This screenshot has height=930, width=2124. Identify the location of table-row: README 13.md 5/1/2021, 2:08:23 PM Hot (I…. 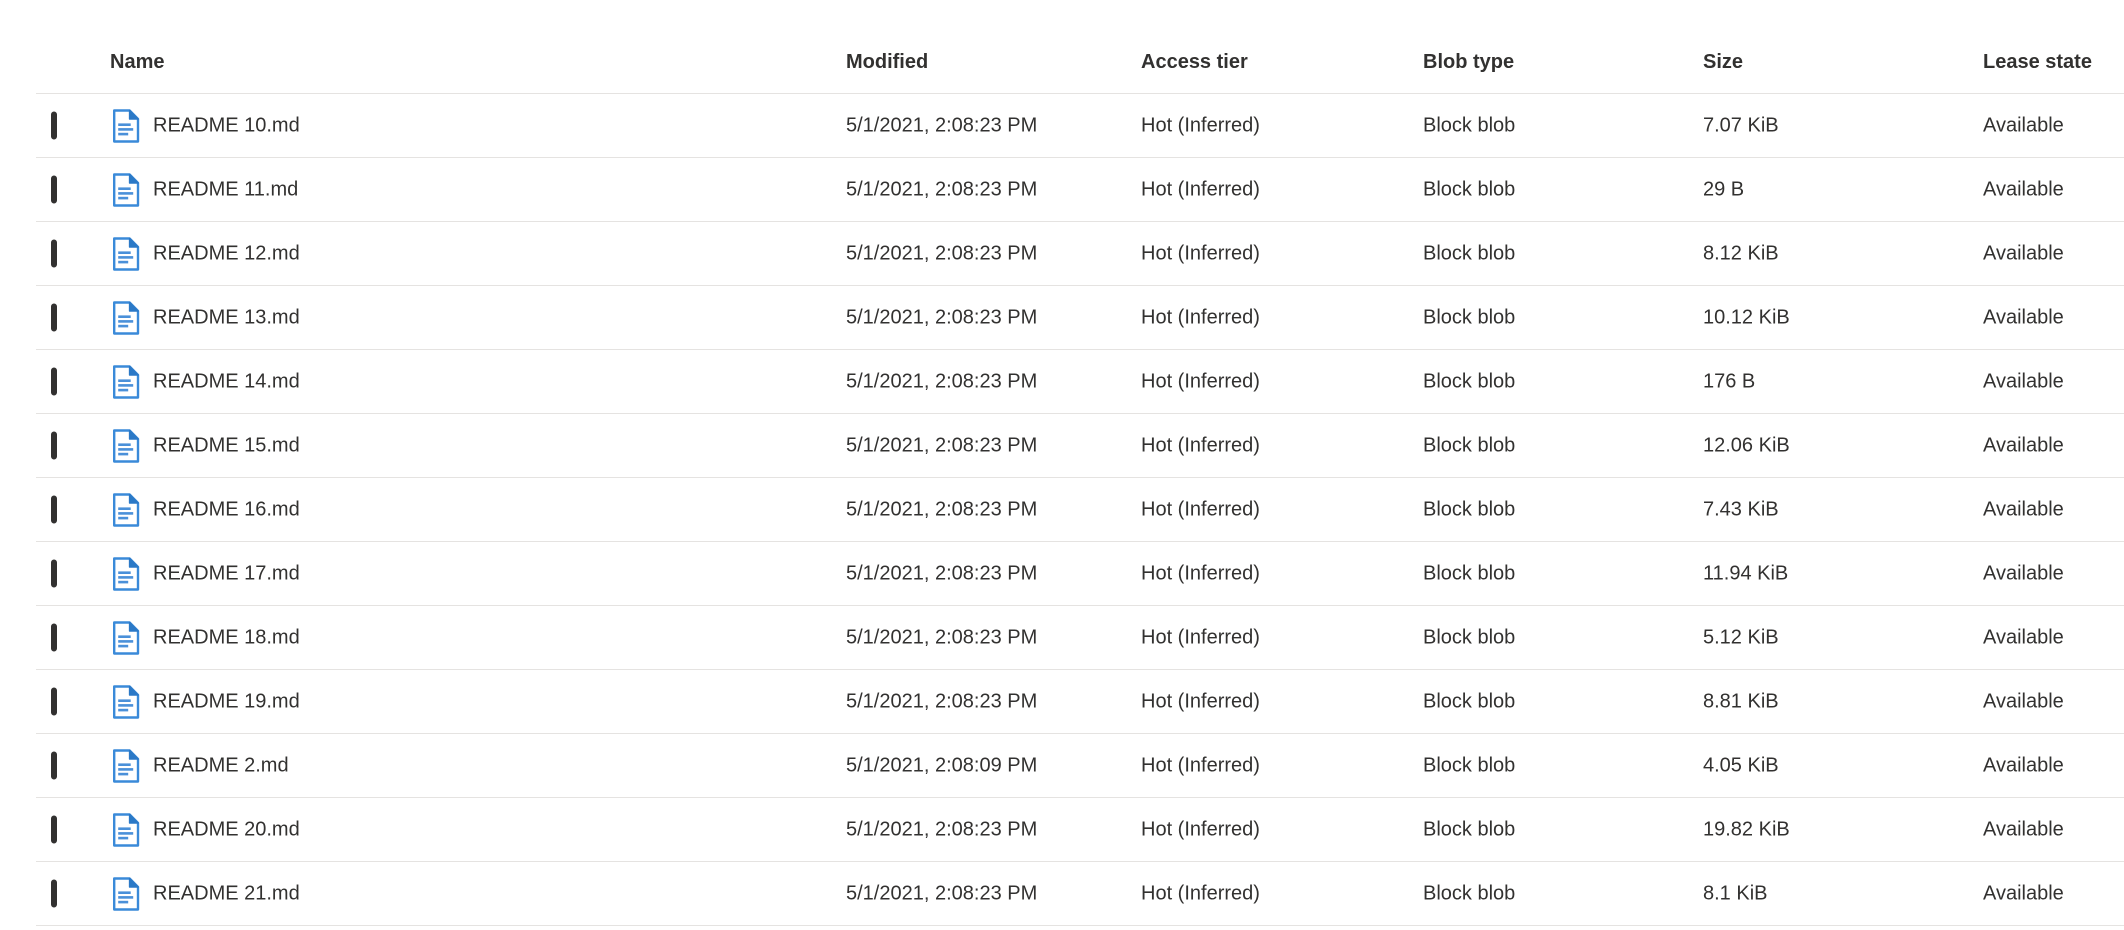
(1080, 318).